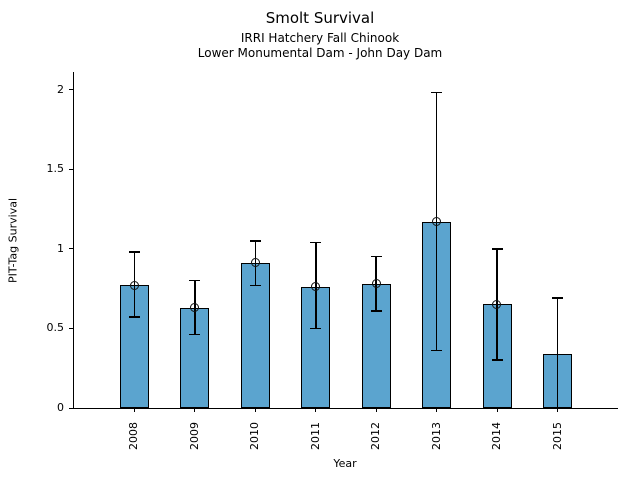  What do you see at coordinates (195, 280) in the screenshot?
I see `error-cap-high-2009` at bounding box center [195, 280].